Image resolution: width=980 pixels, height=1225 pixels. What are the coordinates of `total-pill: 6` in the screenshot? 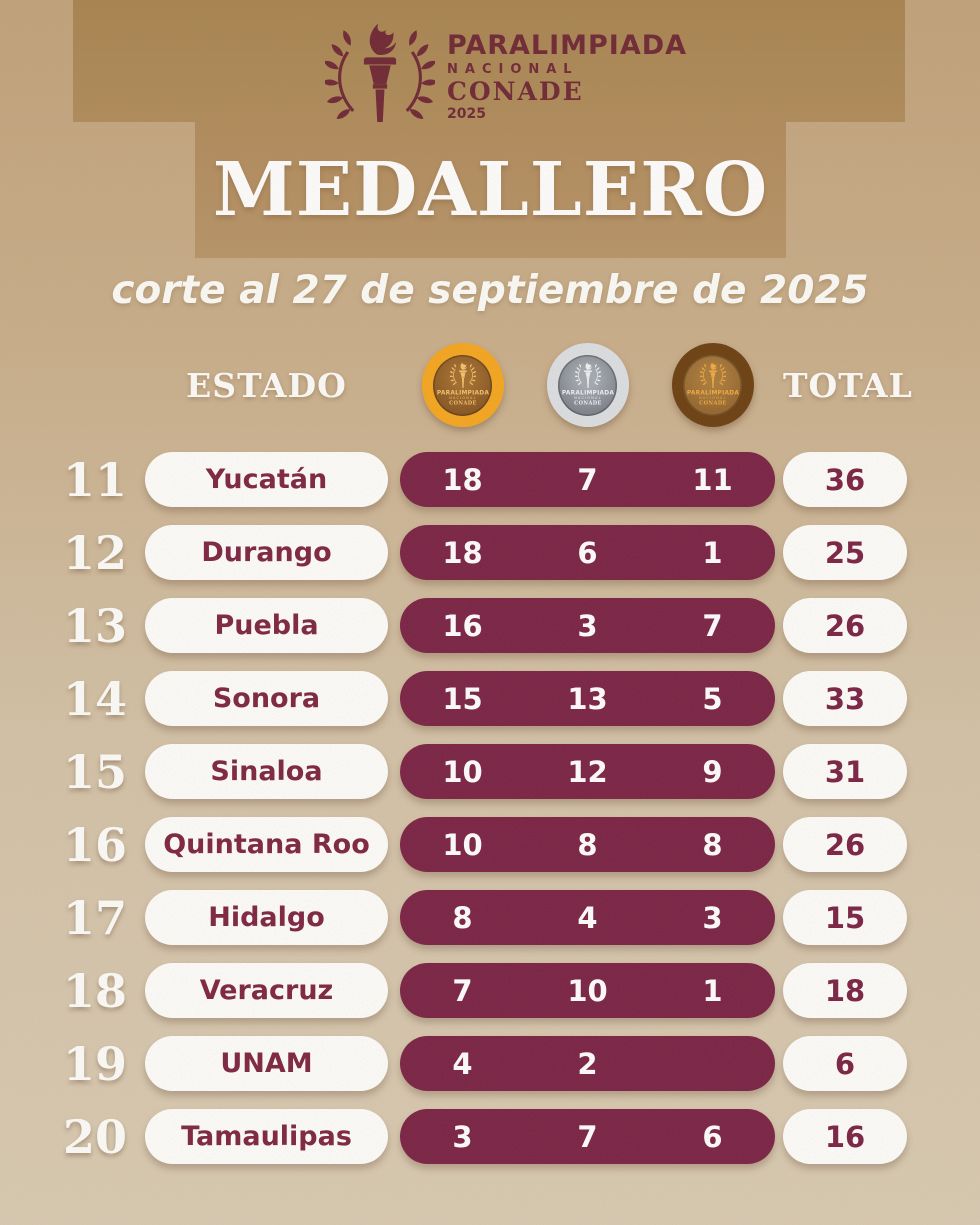 It's located at (845, 1063).